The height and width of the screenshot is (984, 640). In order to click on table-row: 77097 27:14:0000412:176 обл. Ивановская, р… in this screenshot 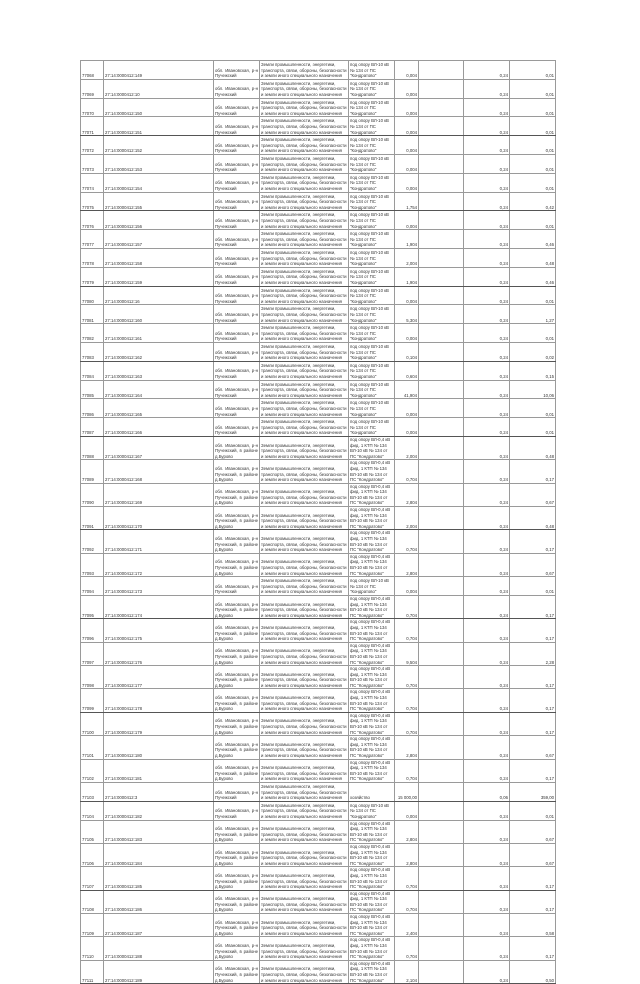, I will do `click(318, 654)`.